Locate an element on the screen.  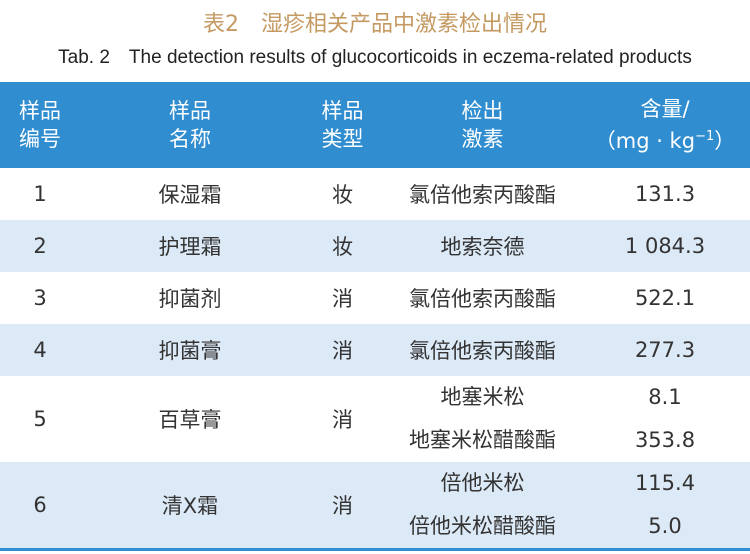
content-cell: 277.3 is located at coordinates (665, 350).